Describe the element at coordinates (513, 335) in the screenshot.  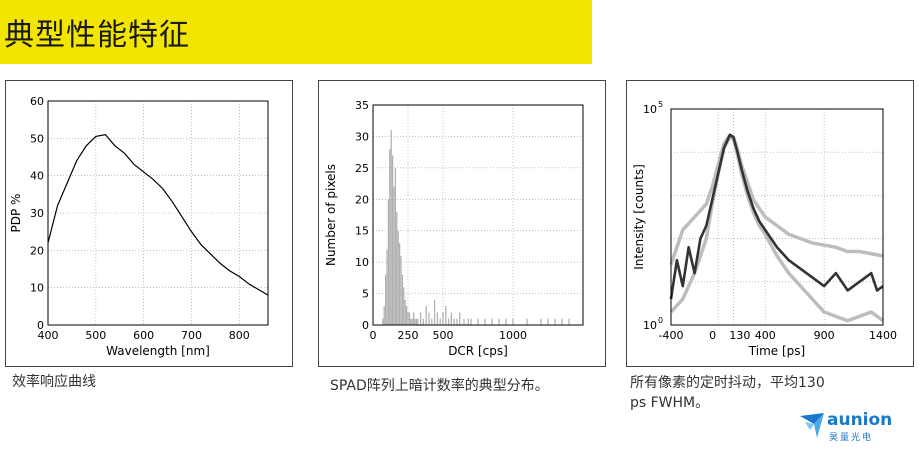
I see `x-tick-label: 1000` at that location.